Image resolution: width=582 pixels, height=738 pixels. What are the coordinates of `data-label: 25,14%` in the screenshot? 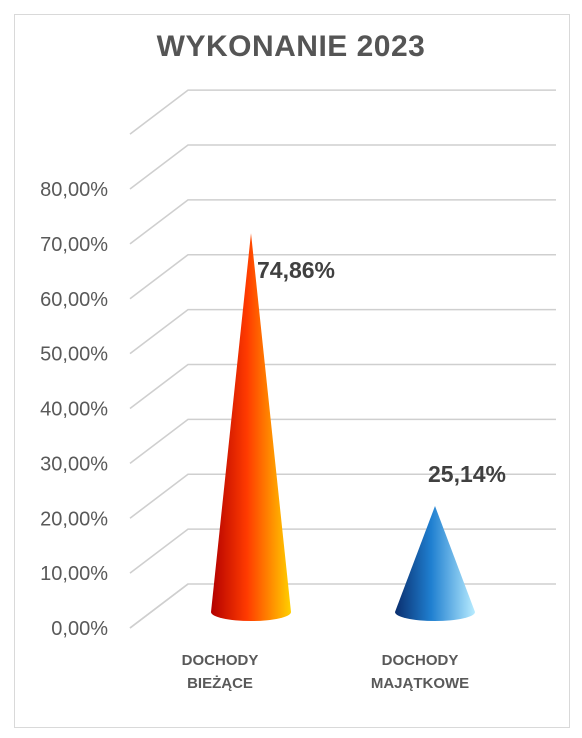 It's located at (467, 474).